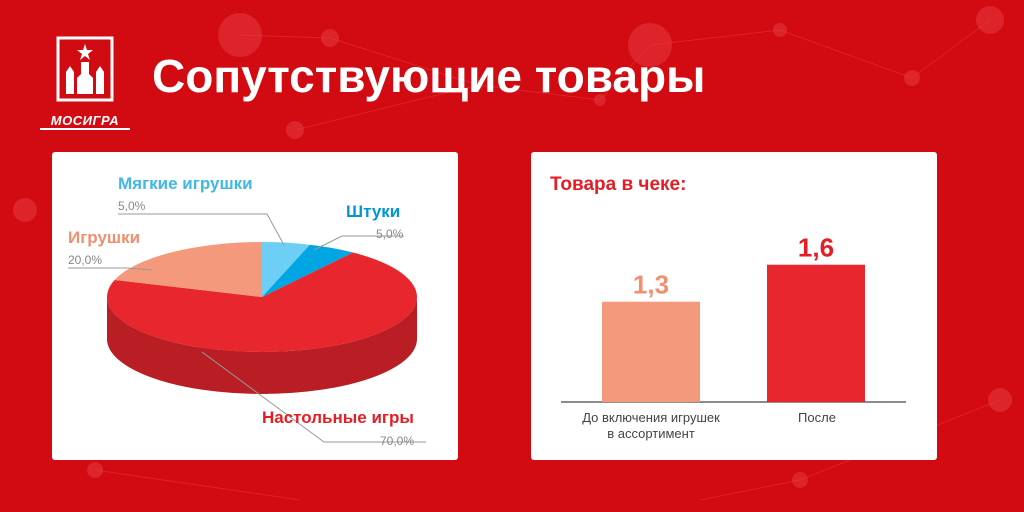 This screenshot has height=512, width=1024. I want to click on pie-leader-toys, so click(110, 269).